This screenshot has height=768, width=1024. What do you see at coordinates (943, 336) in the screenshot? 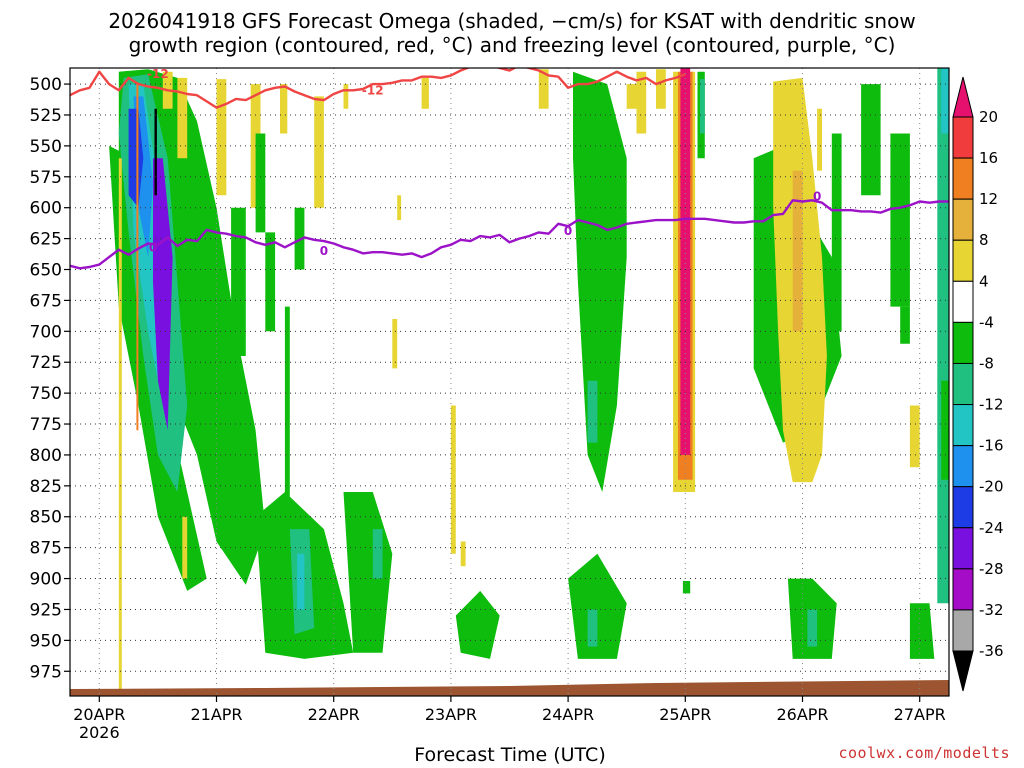
I see `shade-teal-rightedge` at bounding box center [943, 336].